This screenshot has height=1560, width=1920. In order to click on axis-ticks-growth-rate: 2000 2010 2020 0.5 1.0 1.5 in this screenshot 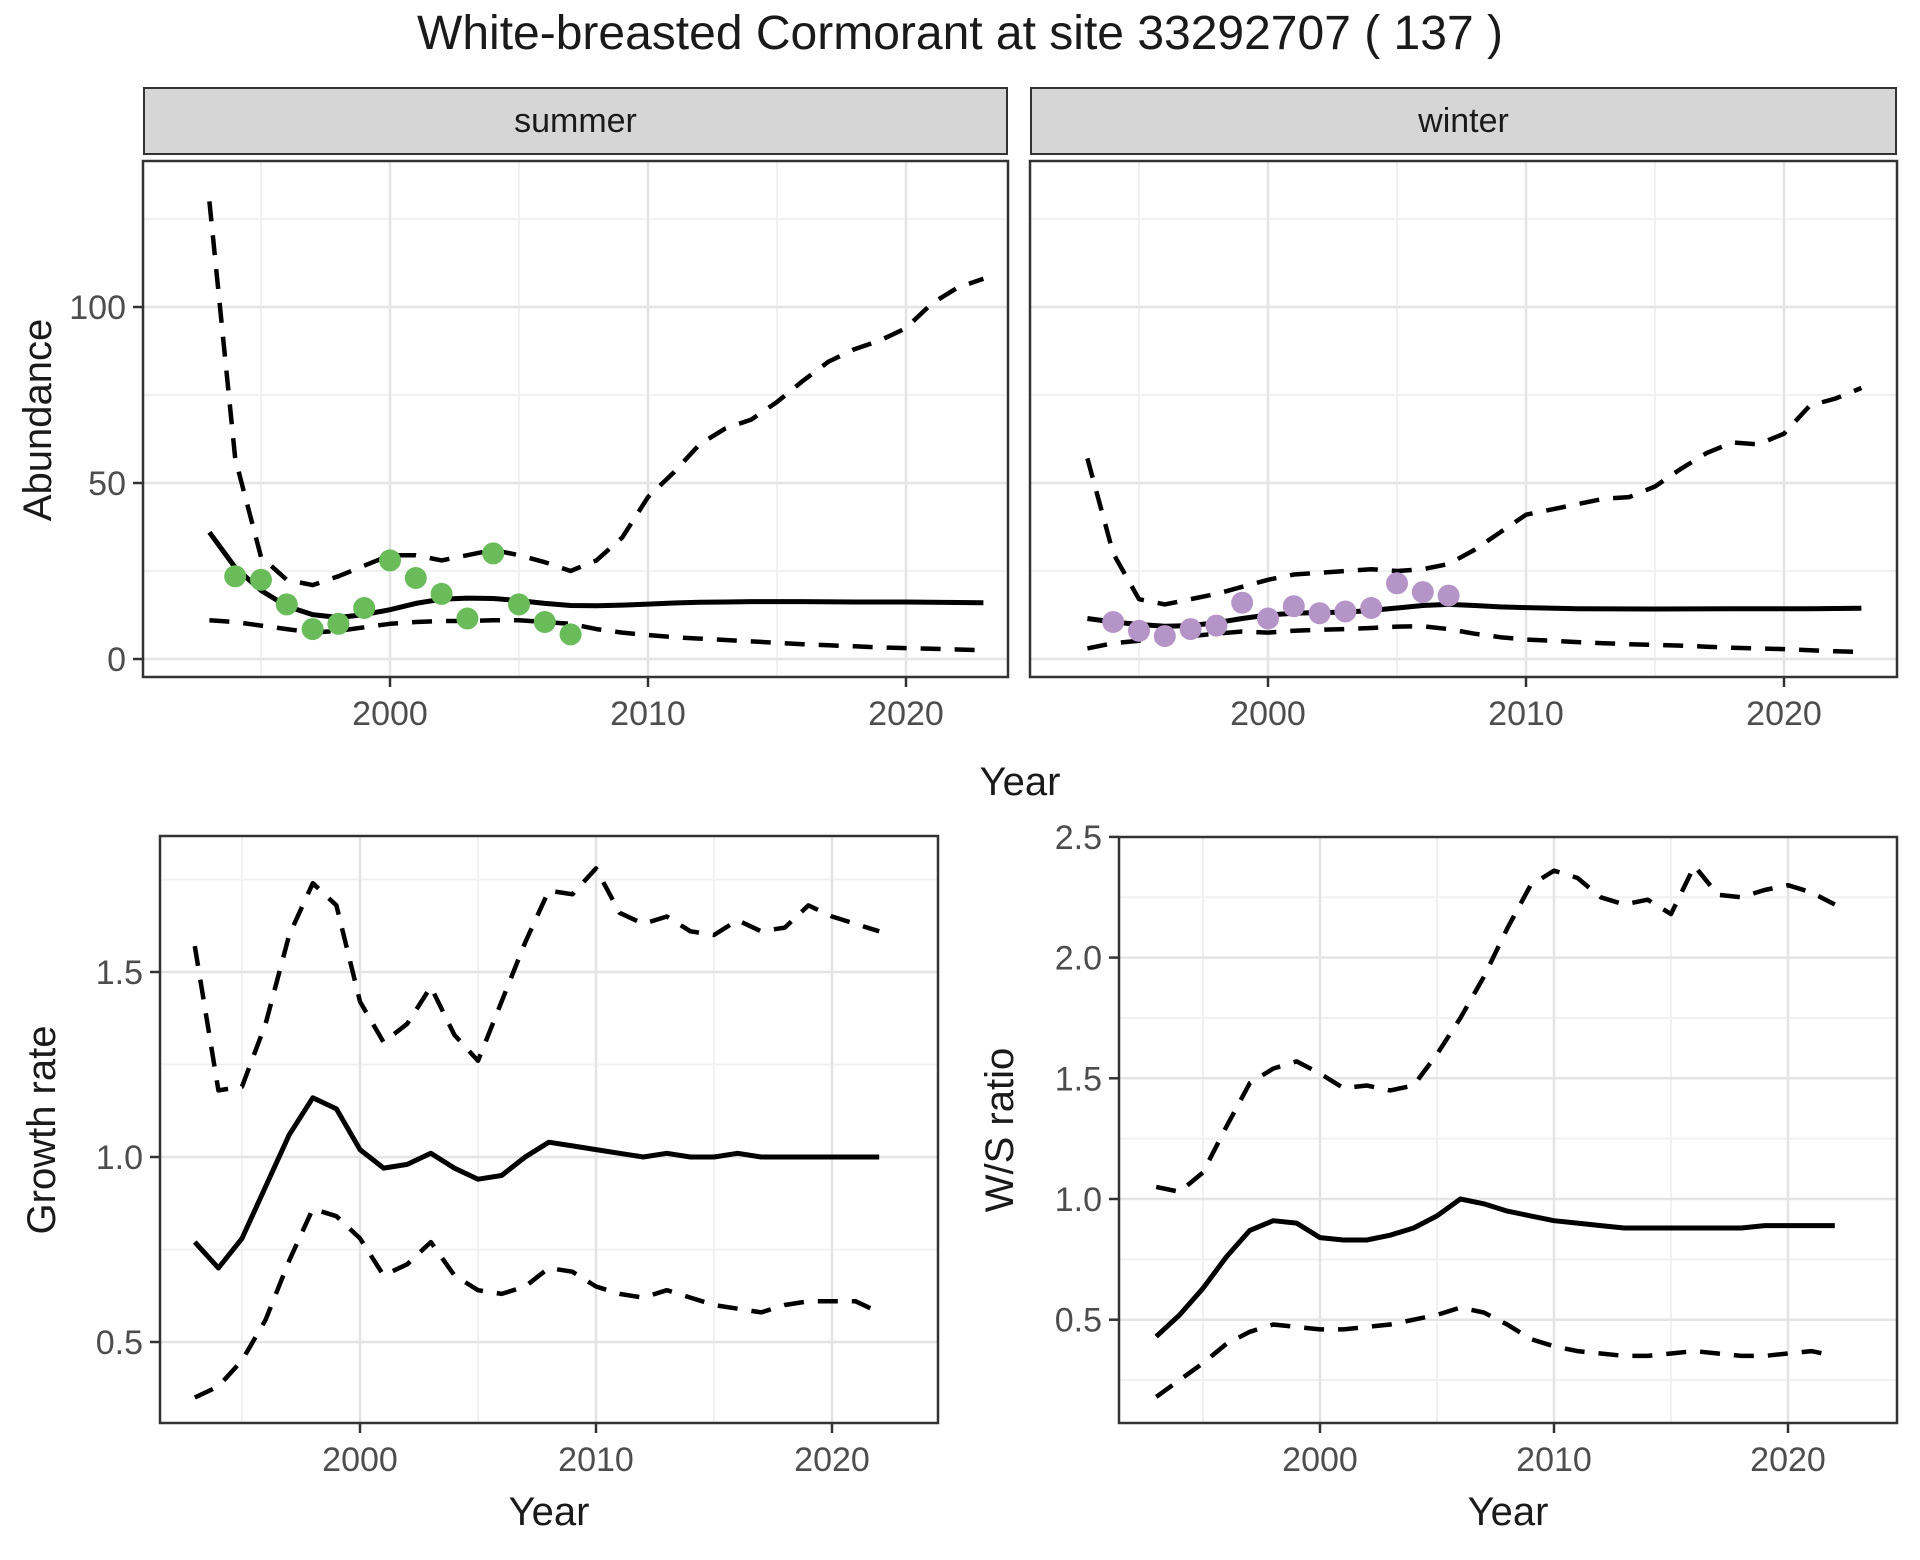, I will do `click(483, 1216)`.